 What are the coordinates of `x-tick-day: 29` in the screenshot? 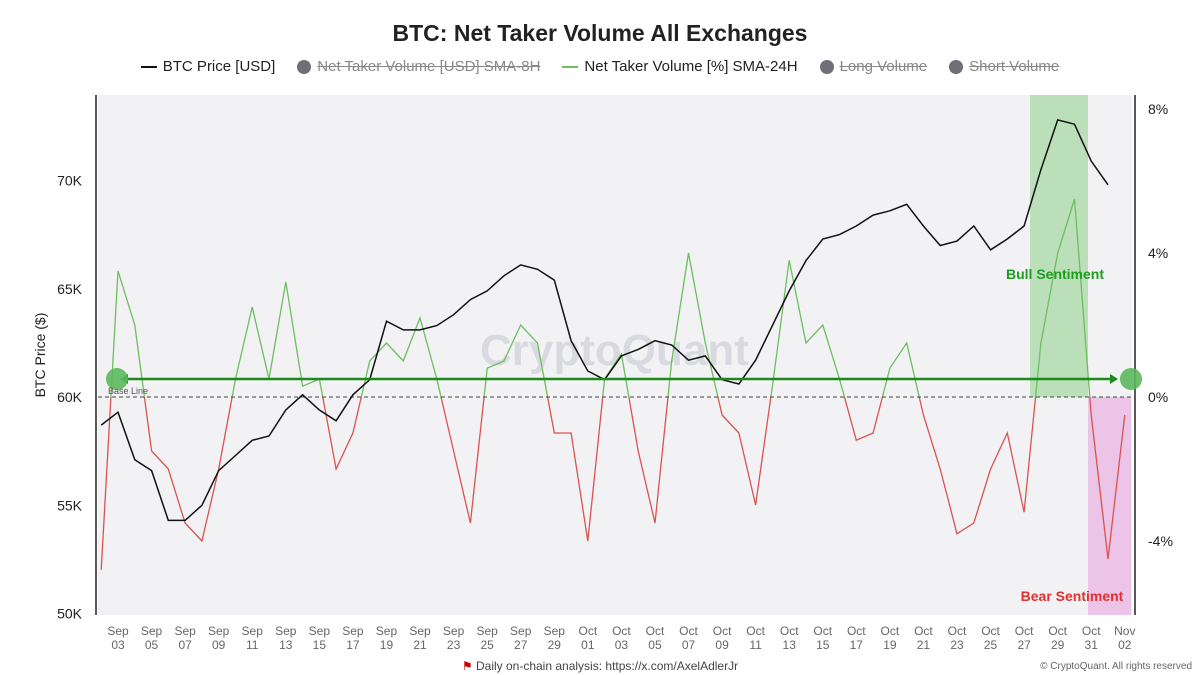 It's located at (555, 645).